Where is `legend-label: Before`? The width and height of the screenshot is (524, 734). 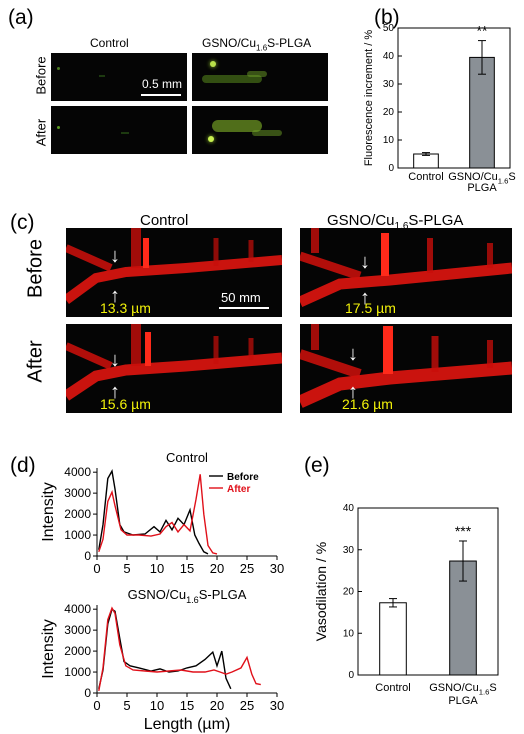
legend-label: Before is located at coordinates (243, 477).